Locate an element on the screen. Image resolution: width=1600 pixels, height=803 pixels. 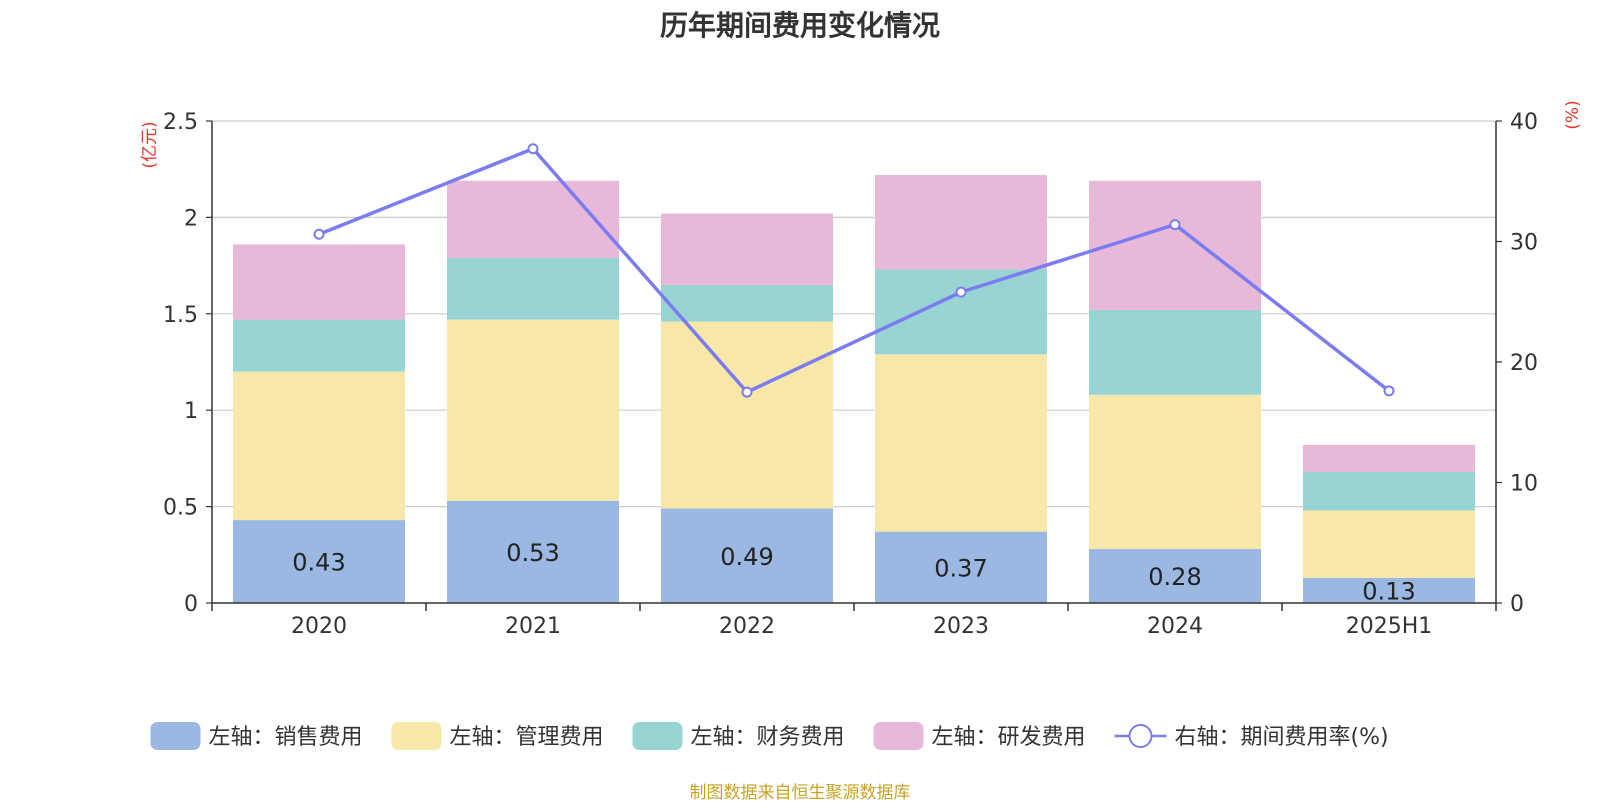
x-tick-label: 2021 is located at coordinates (533, 626).